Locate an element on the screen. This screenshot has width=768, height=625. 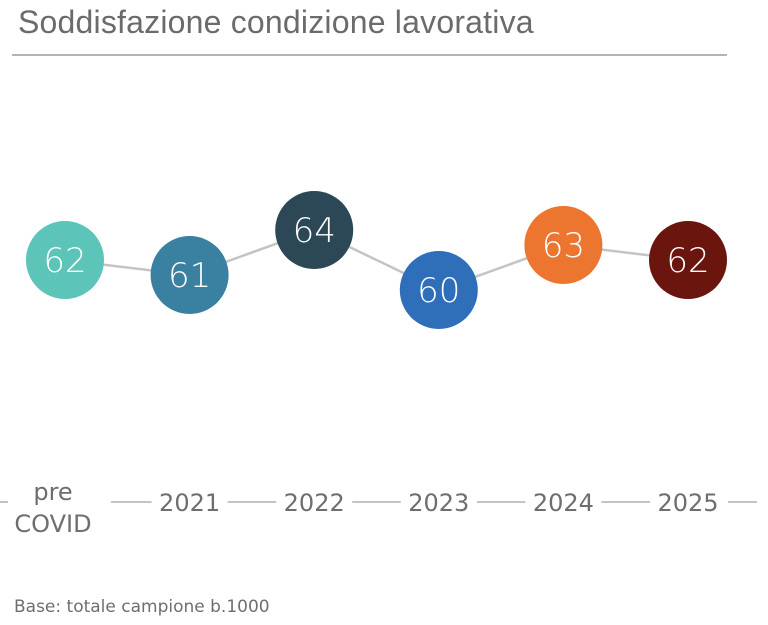
chart-title: Soddisfazione condizione lavorativa is located at coordinates (276, 22).